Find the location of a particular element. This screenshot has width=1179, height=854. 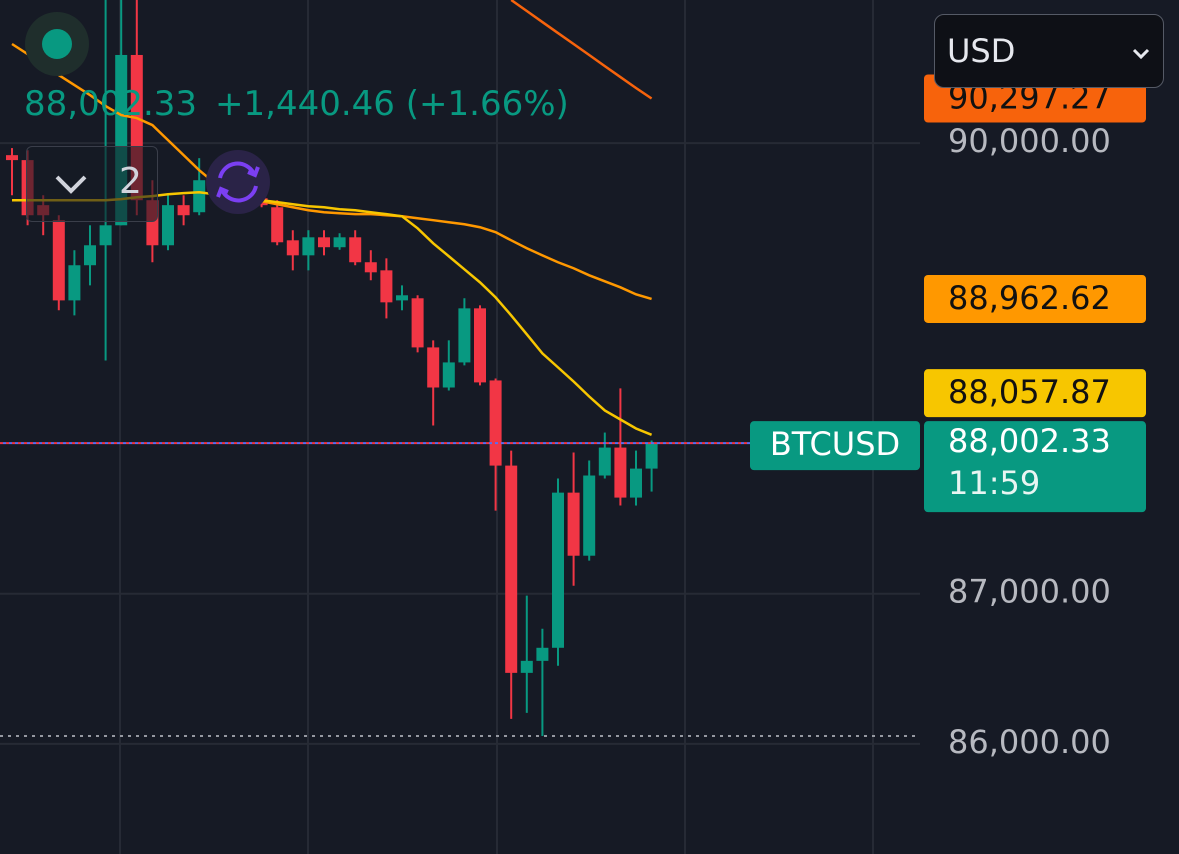

symbol-tag is located at coordinates (835, 446).